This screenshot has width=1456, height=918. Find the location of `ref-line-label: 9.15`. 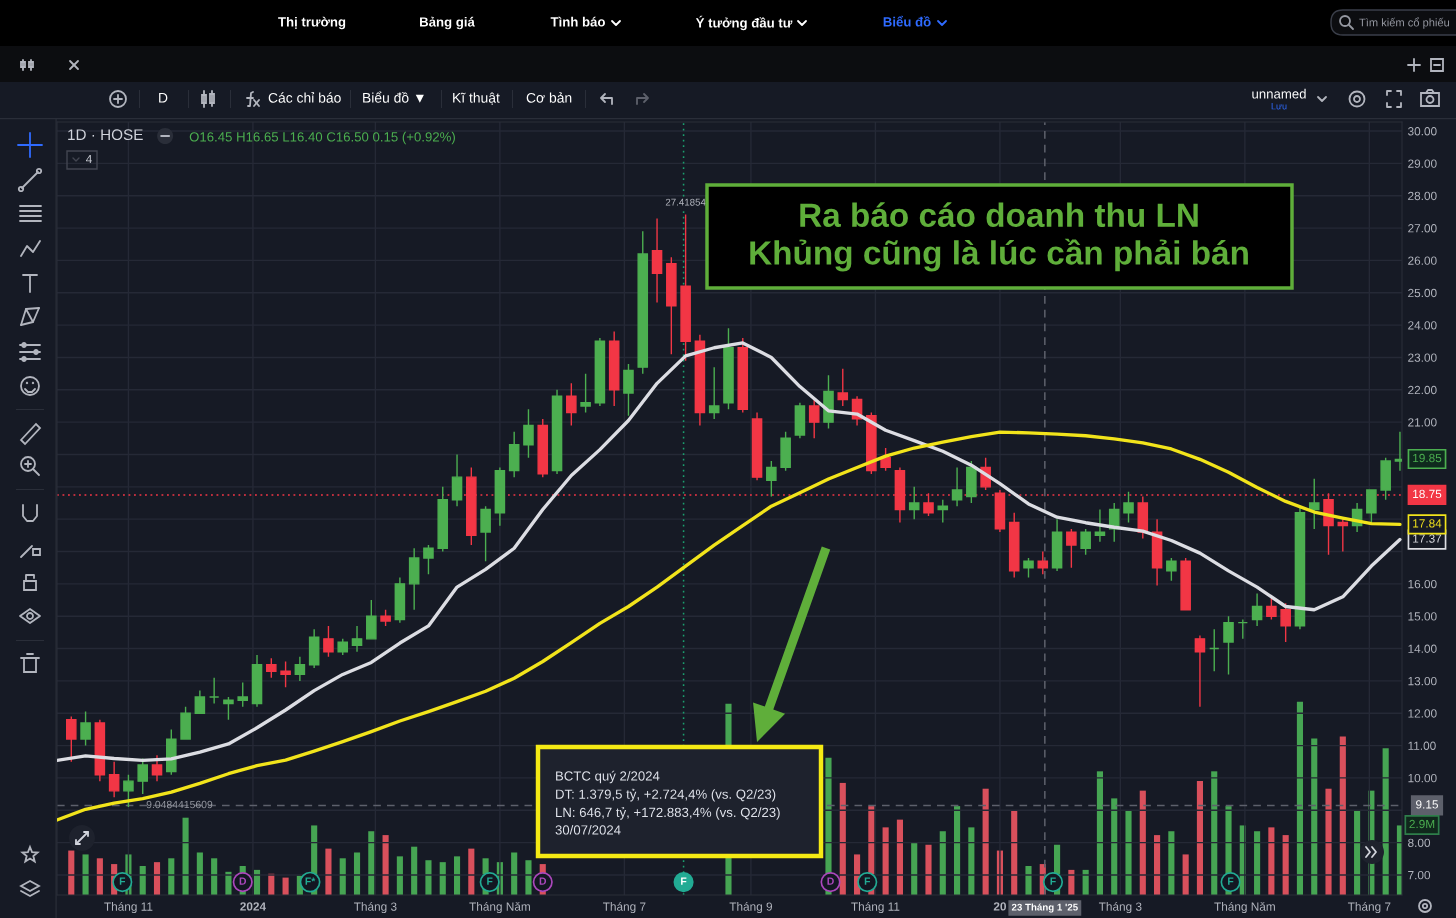

ref-line-label: 9.15 is located at coordinates (1427, 804).